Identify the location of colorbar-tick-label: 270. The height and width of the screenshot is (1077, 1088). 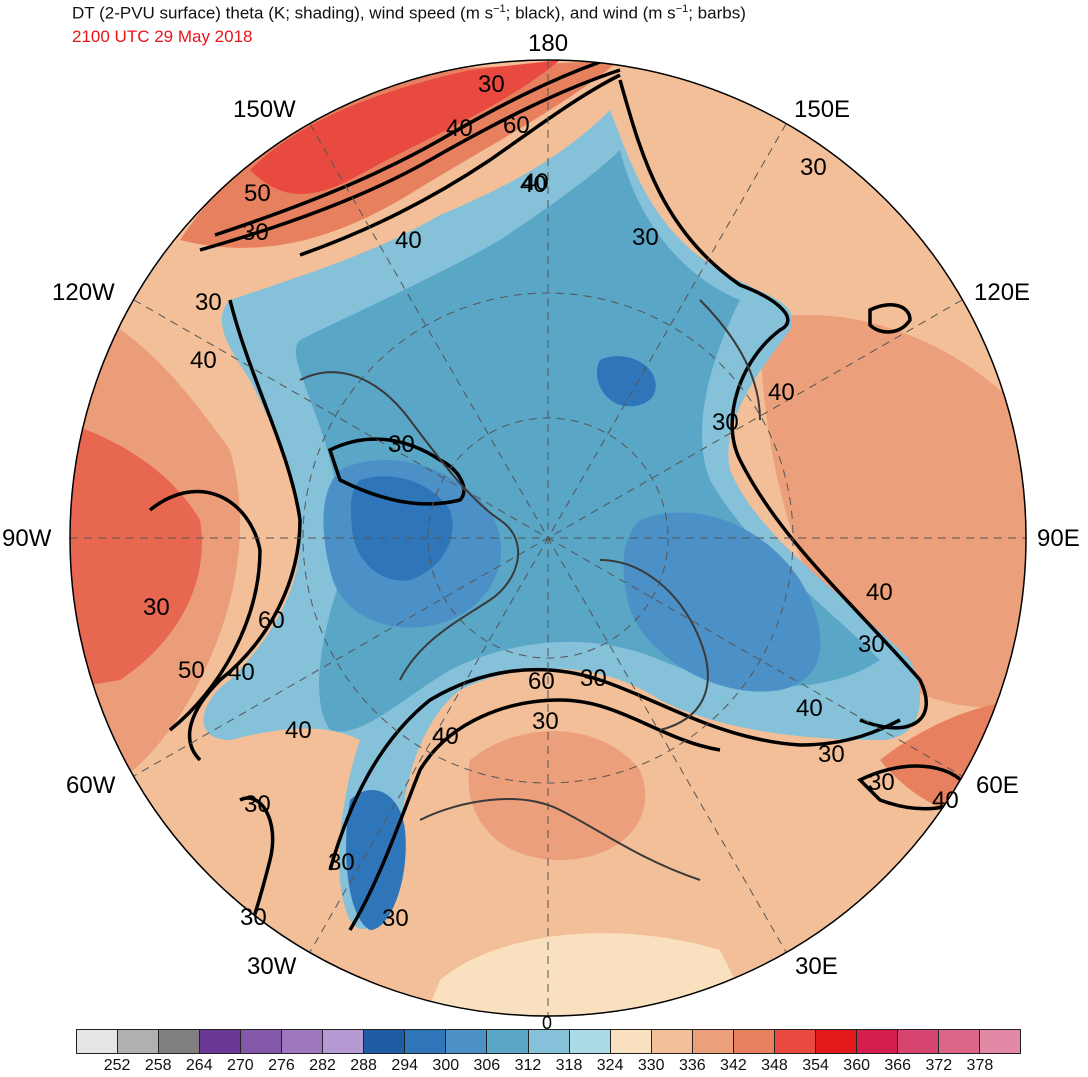
(240, 1065).